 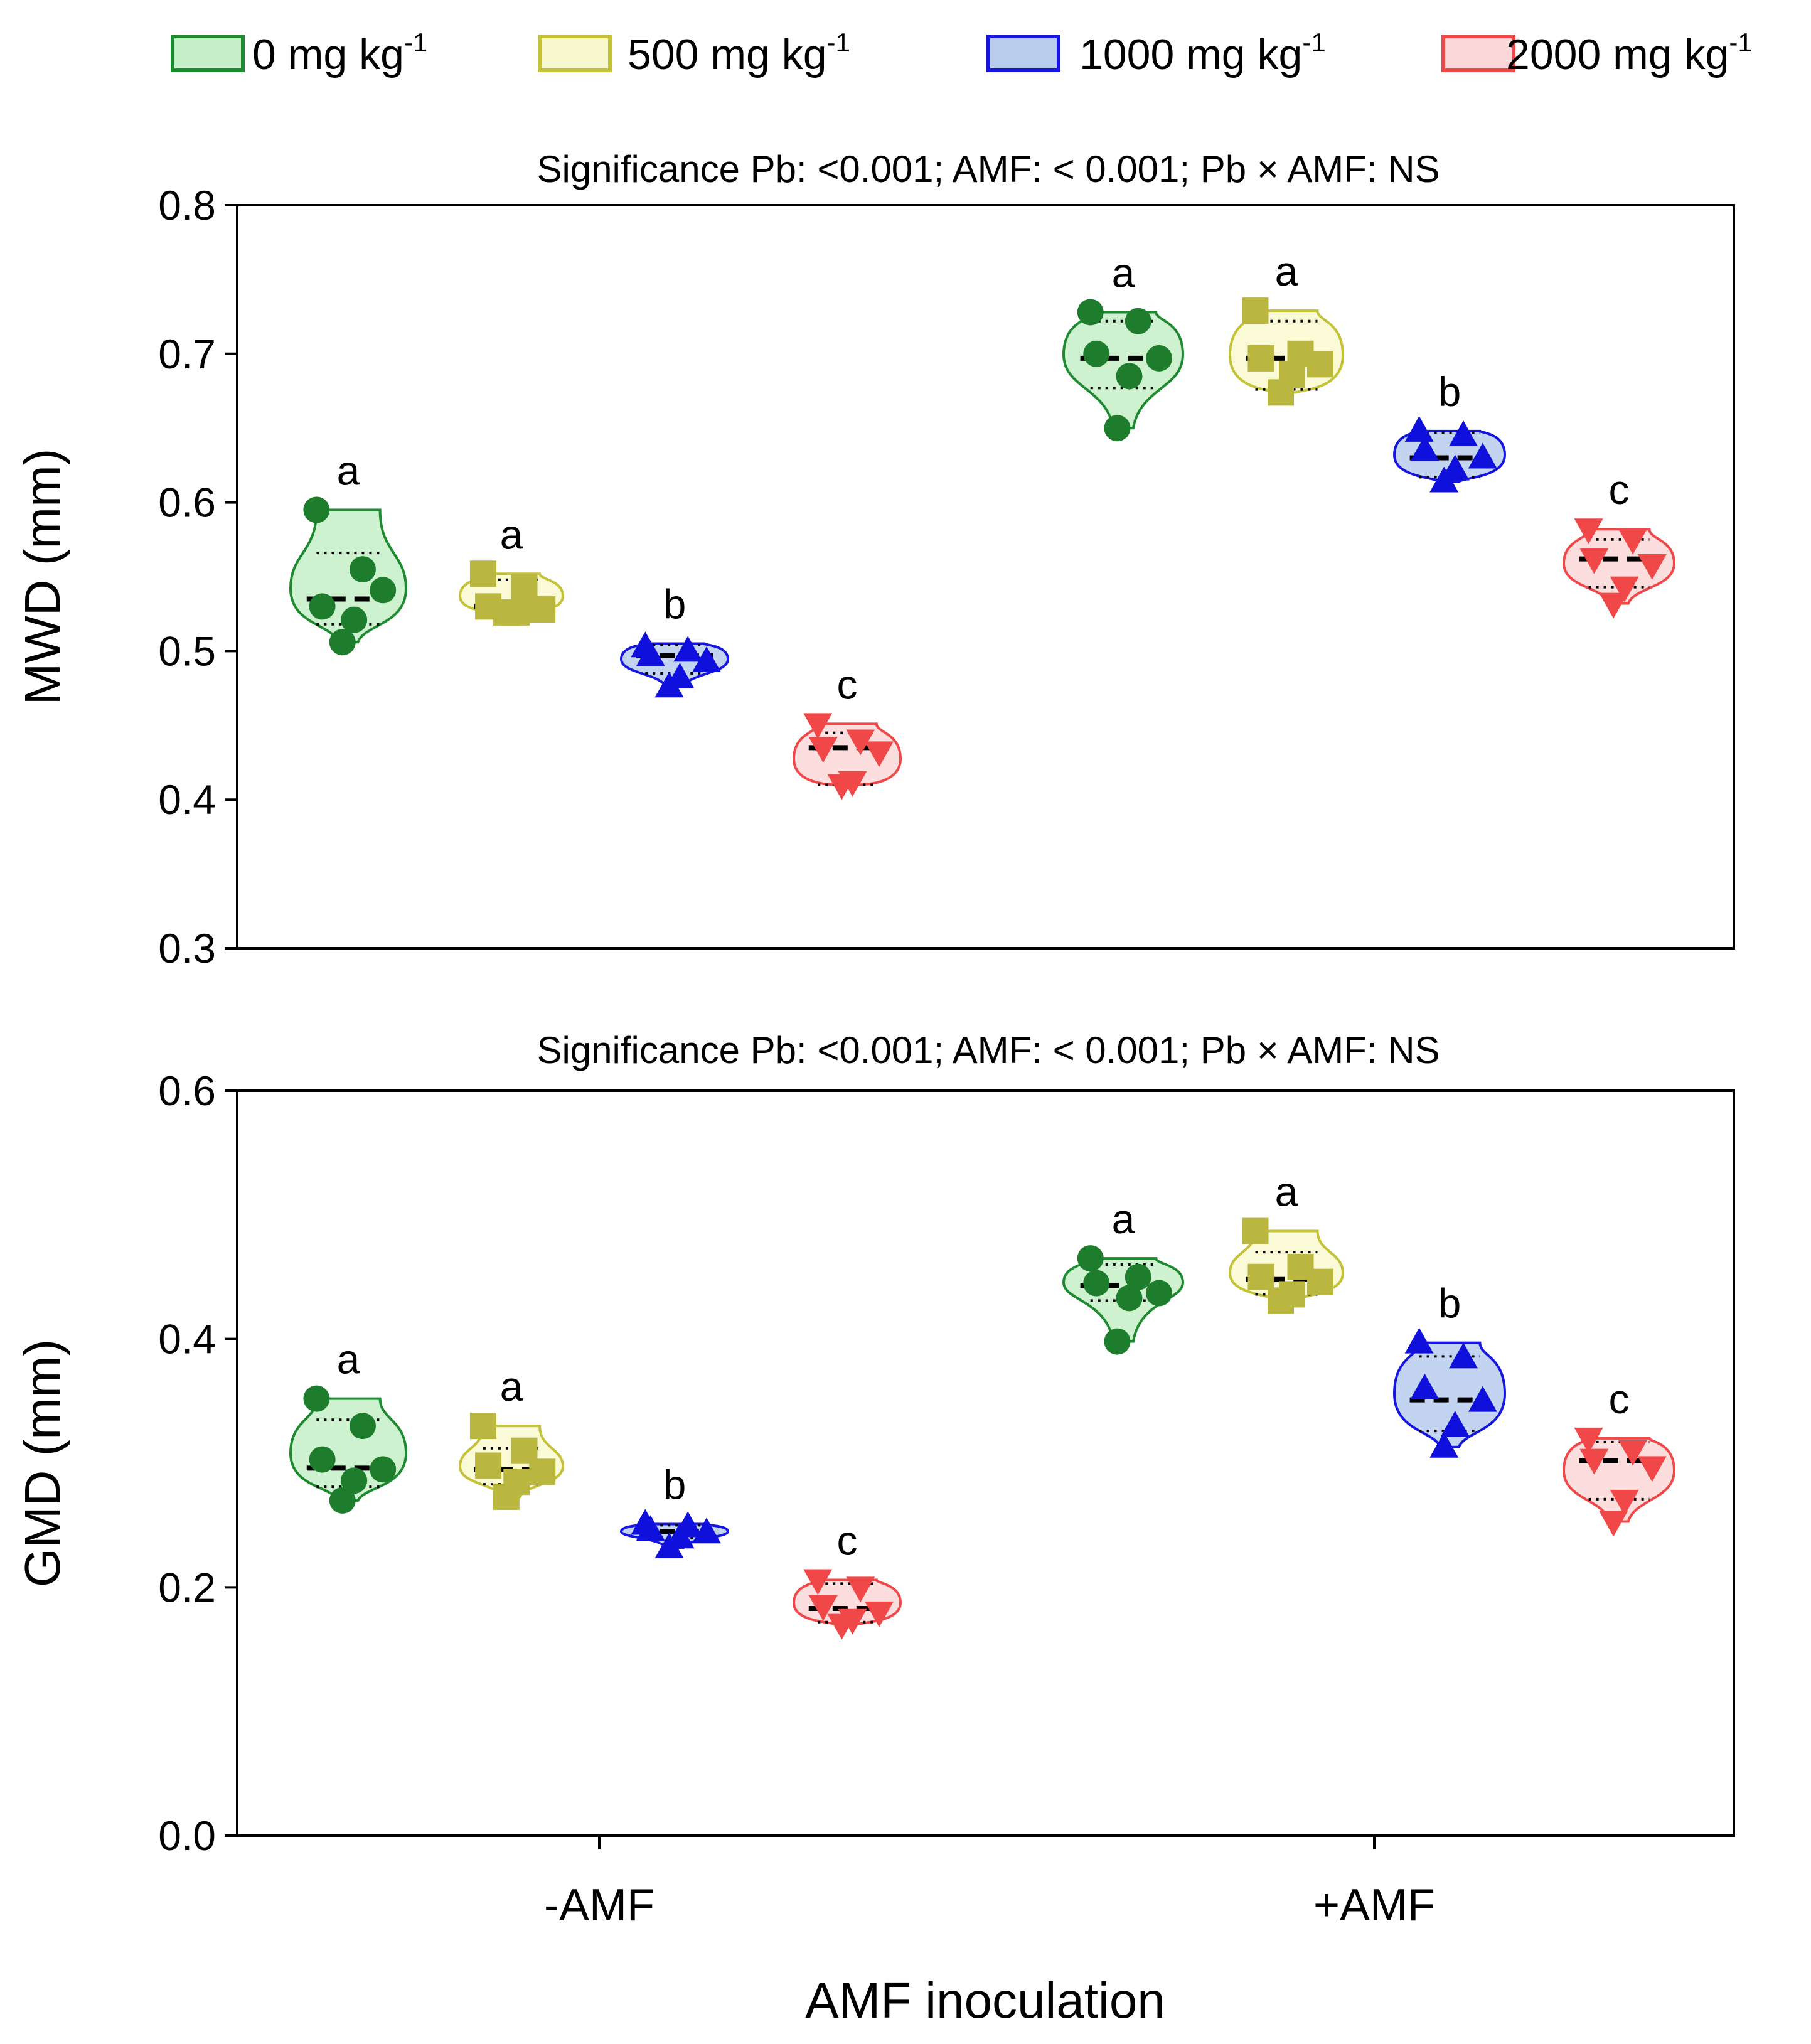 I want to click on legend-label-text: 2000 mg kg, so click(x=1617, y=55).